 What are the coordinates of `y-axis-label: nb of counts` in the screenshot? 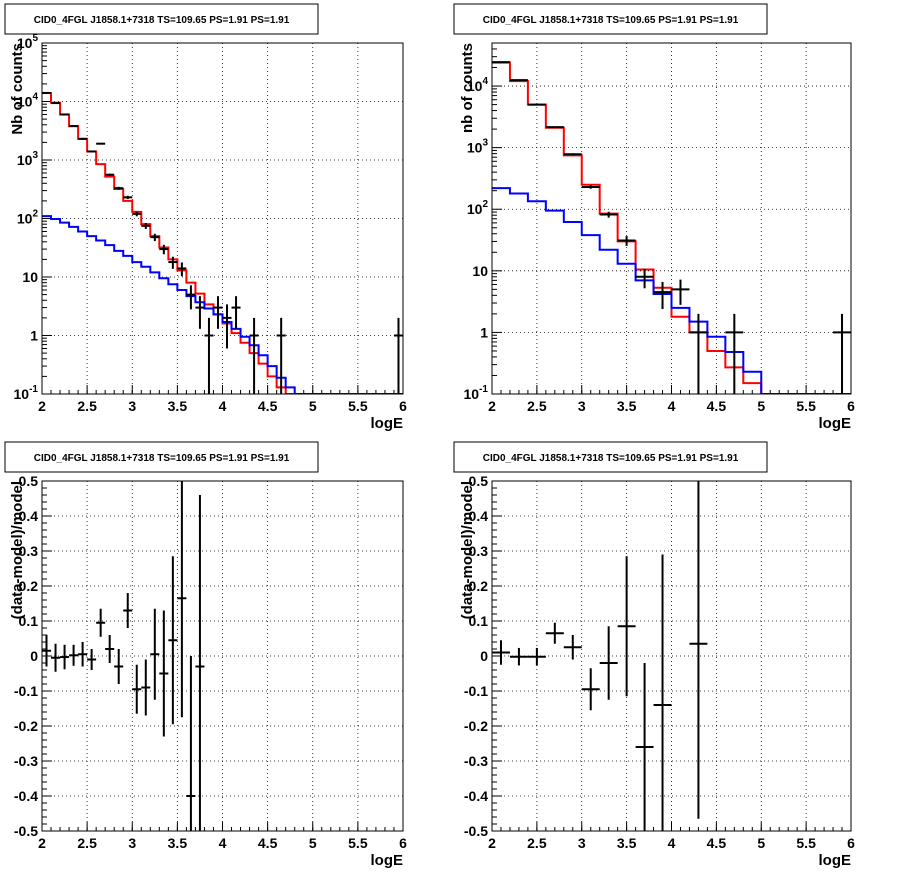 It's located at (467, 88).